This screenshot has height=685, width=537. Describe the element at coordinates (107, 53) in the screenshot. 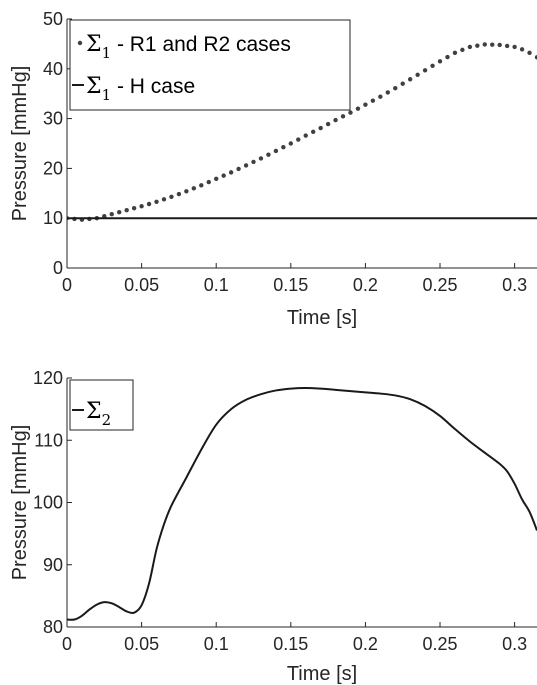

I see `legend-subscript: 1` at that location.